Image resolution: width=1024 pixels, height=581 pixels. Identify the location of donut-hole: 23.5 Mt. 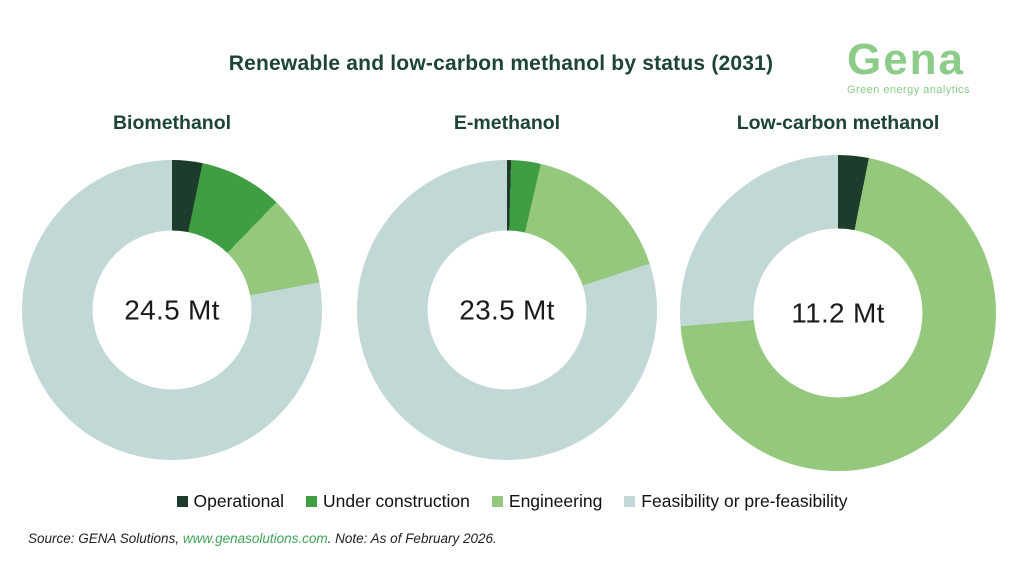
(507, 310).